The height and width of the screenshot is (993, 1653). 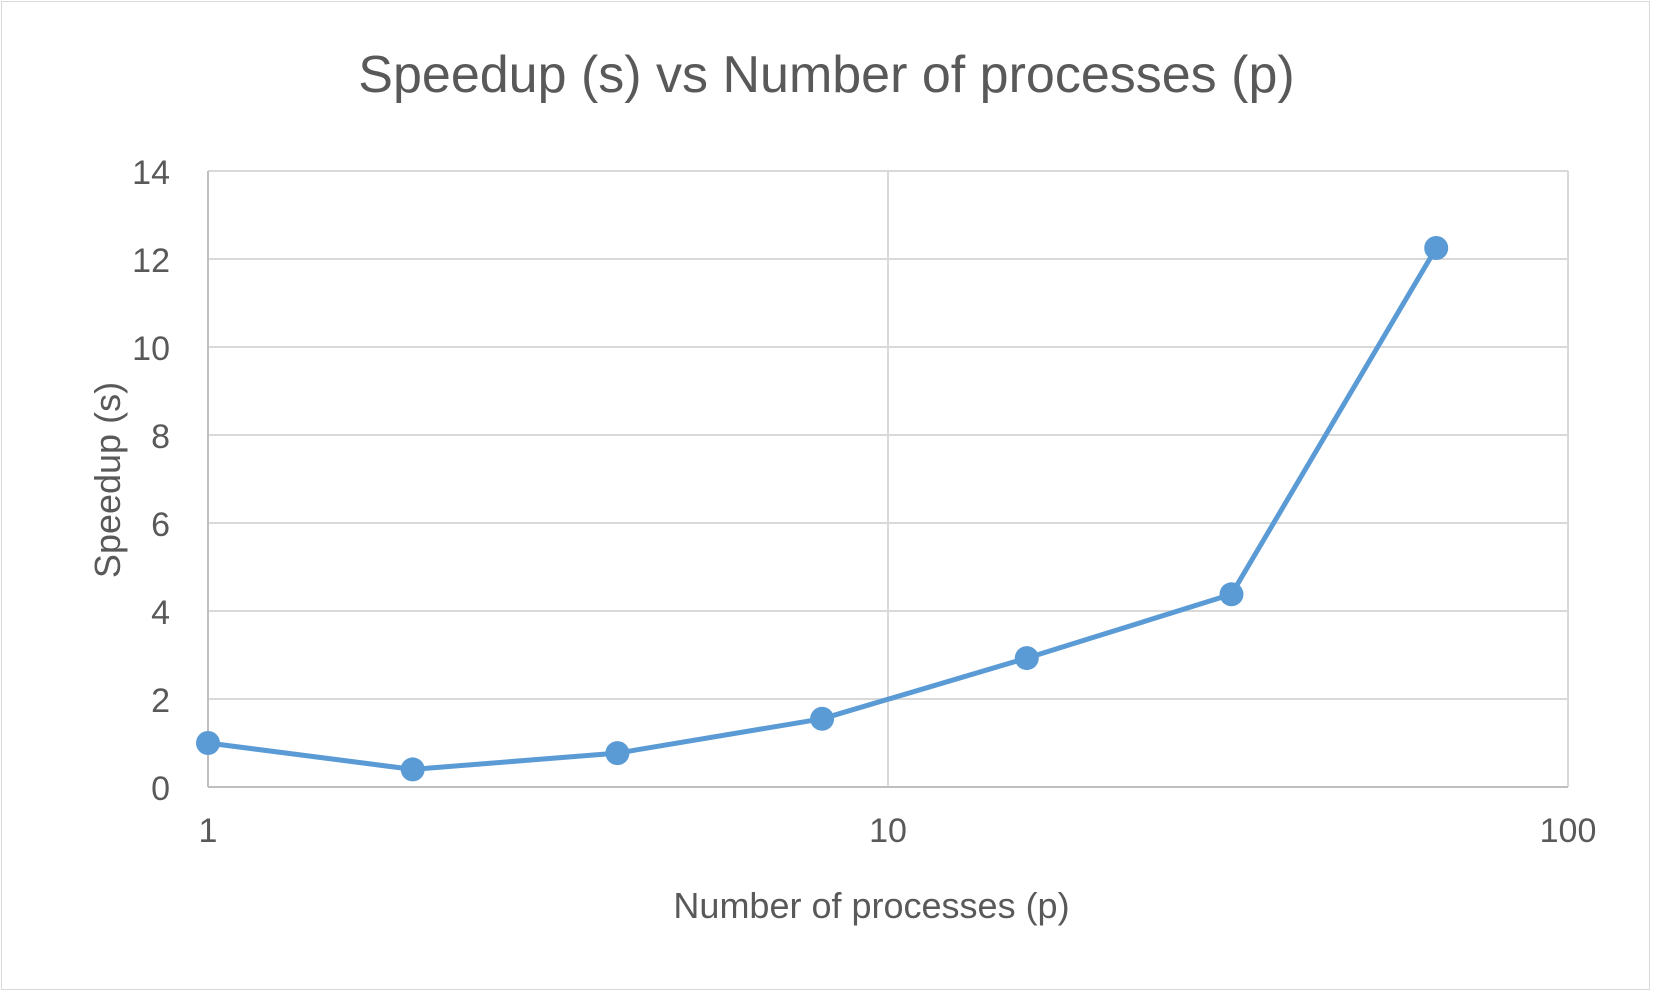 I want to click on y-tick-label: 6, so click(x=160, y=525).